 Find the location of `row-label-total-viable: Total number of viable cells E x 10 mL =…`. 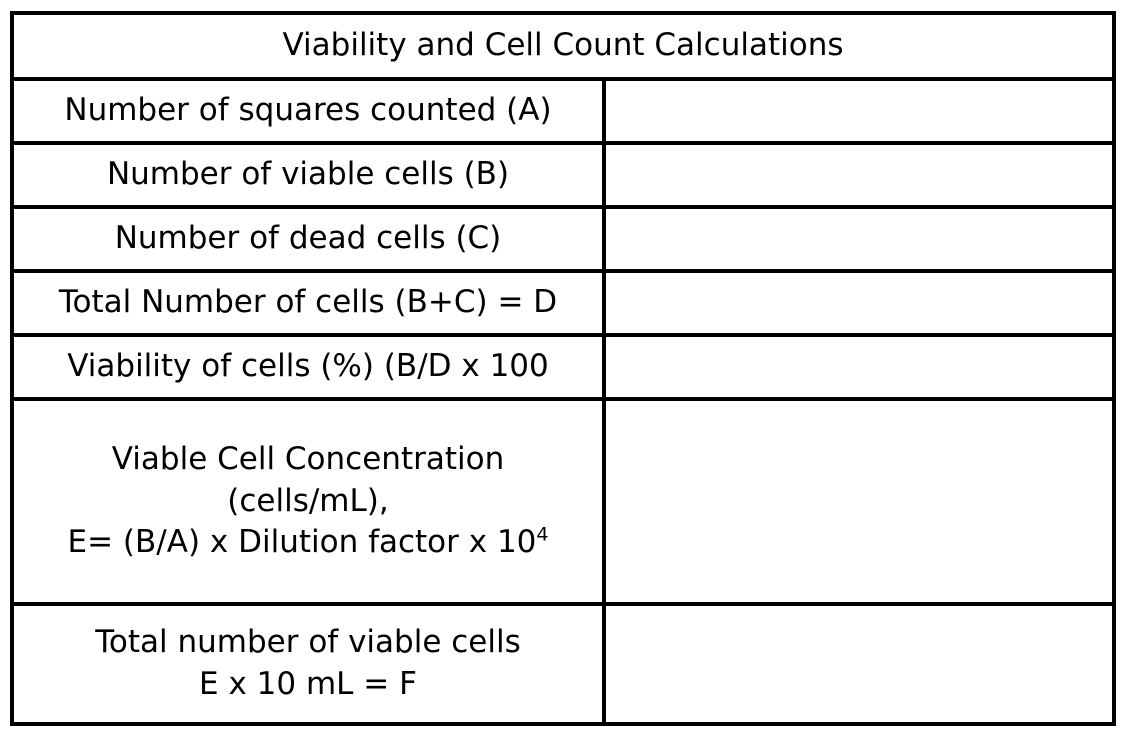

row-label-total-viable: Total number of viable cells E x 10 mL =… is located at coordinates (308, 664).